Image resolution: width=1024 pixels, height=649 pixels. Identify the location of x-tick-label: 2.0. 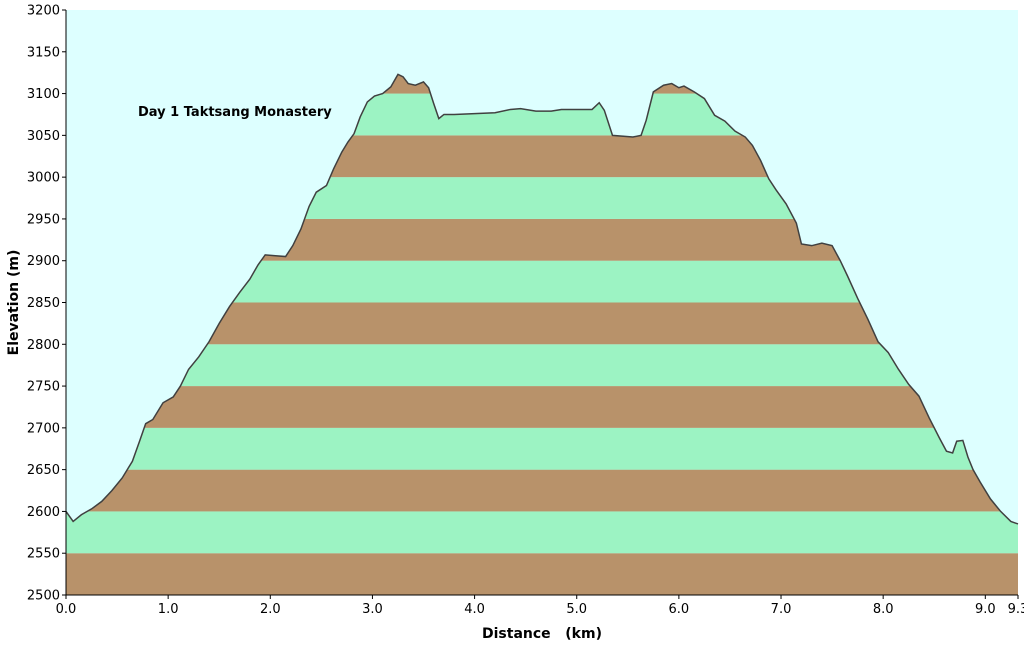
(270, 609).